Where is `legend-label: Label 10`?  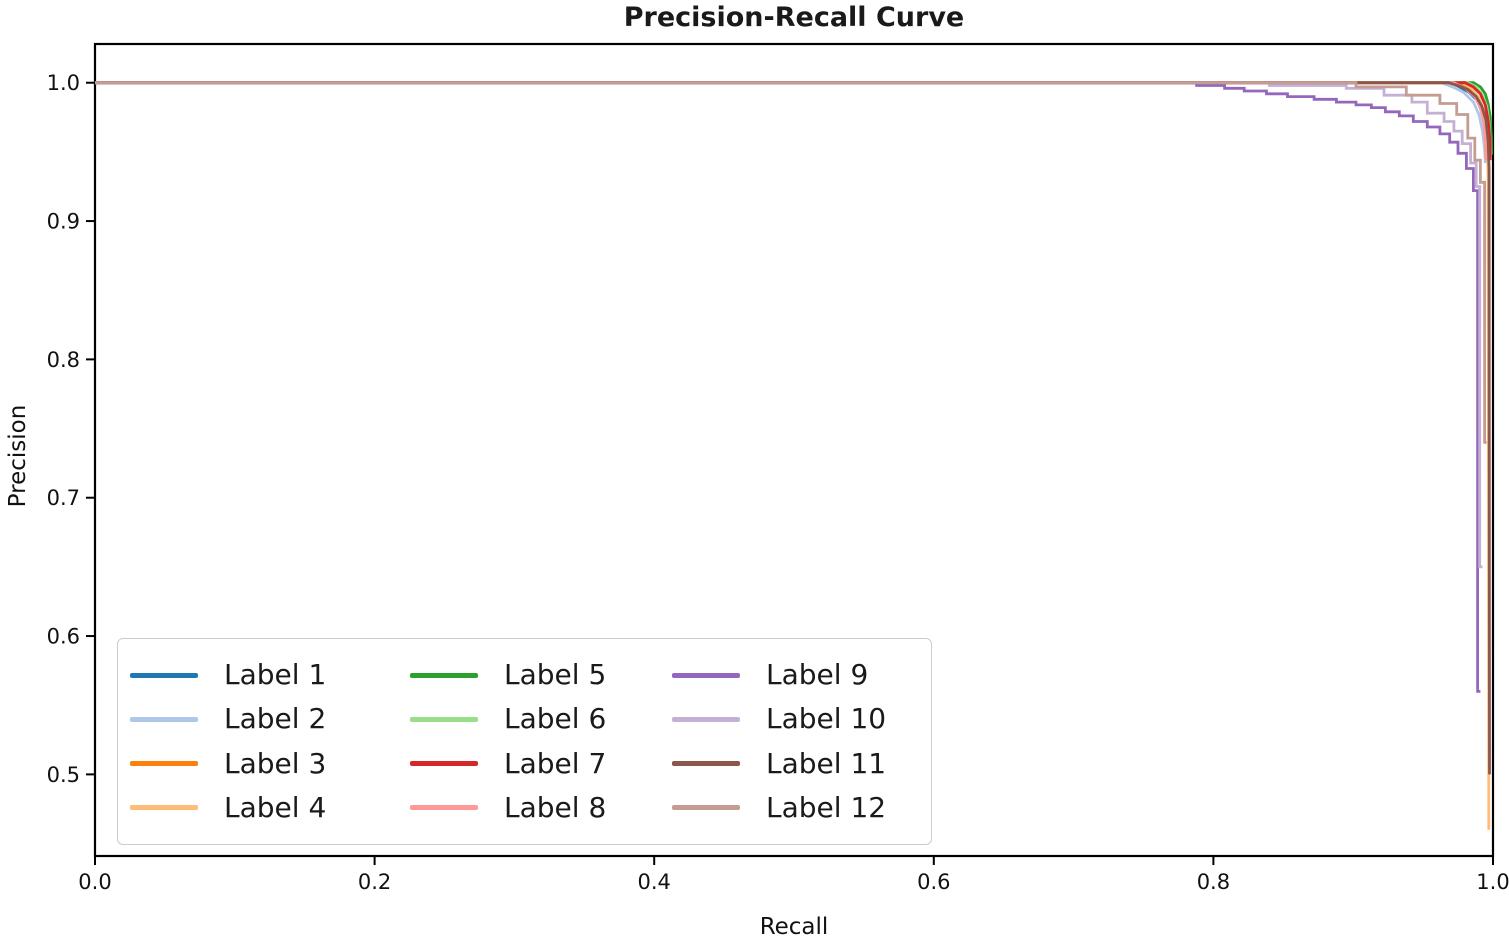 legend-label: Label 10 is located at coordinates (826, 719).